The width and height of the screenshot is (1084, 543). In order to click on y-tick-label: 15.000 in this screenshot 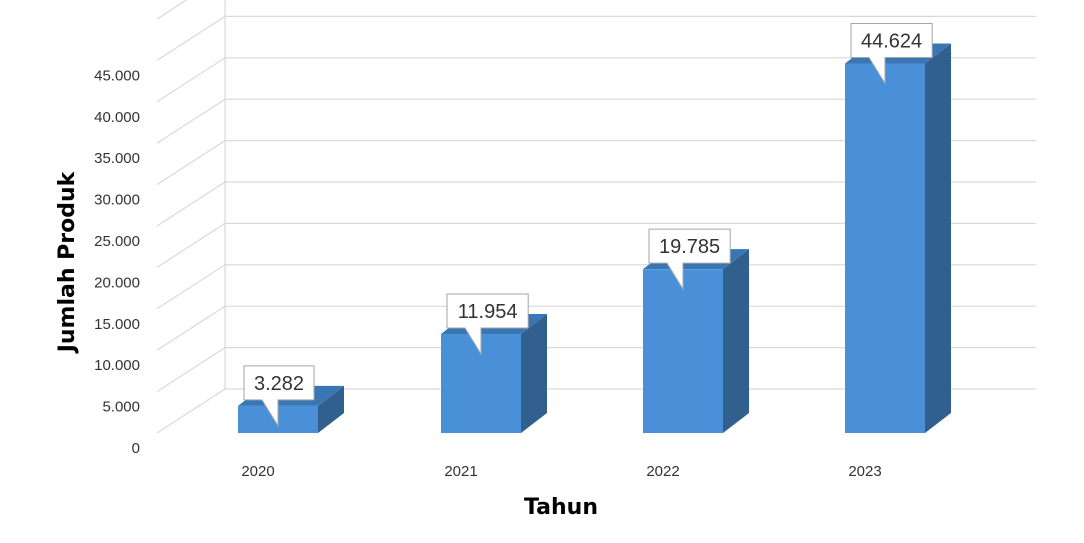, I will do `click(117, 324)`.